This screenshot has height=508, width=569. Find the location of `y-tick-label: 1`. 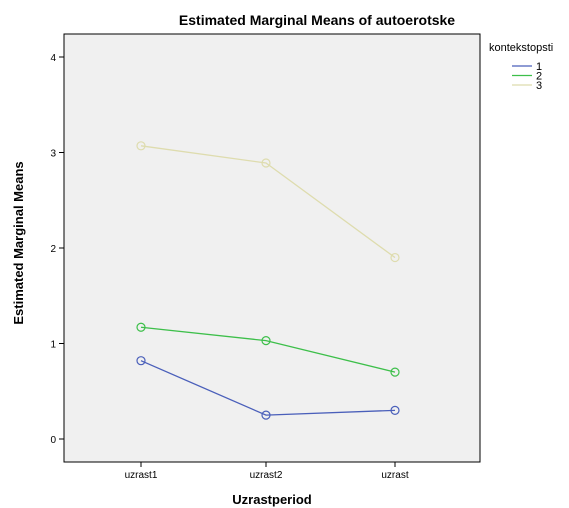

y-tick-label: 1 is located at coordinates (53, 345).